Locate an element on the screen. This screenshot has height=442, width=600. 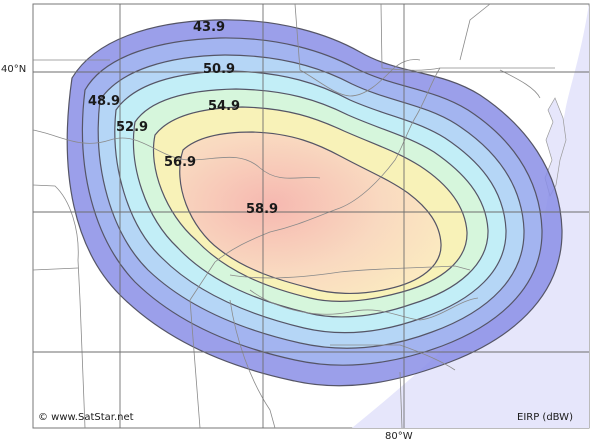
contour-label-50-9: 50.9 is located at coordinates (219, 69).